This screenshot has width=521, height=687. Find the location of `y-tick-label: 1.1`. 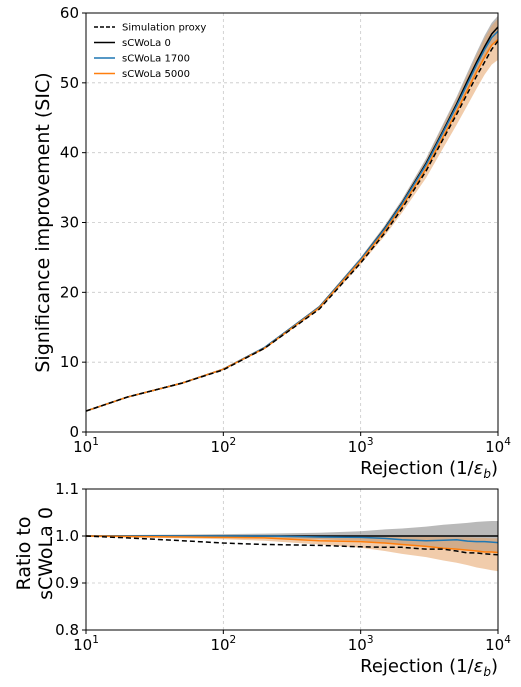

y-tick-label: 1.1 is located at coordinates (67, 489).